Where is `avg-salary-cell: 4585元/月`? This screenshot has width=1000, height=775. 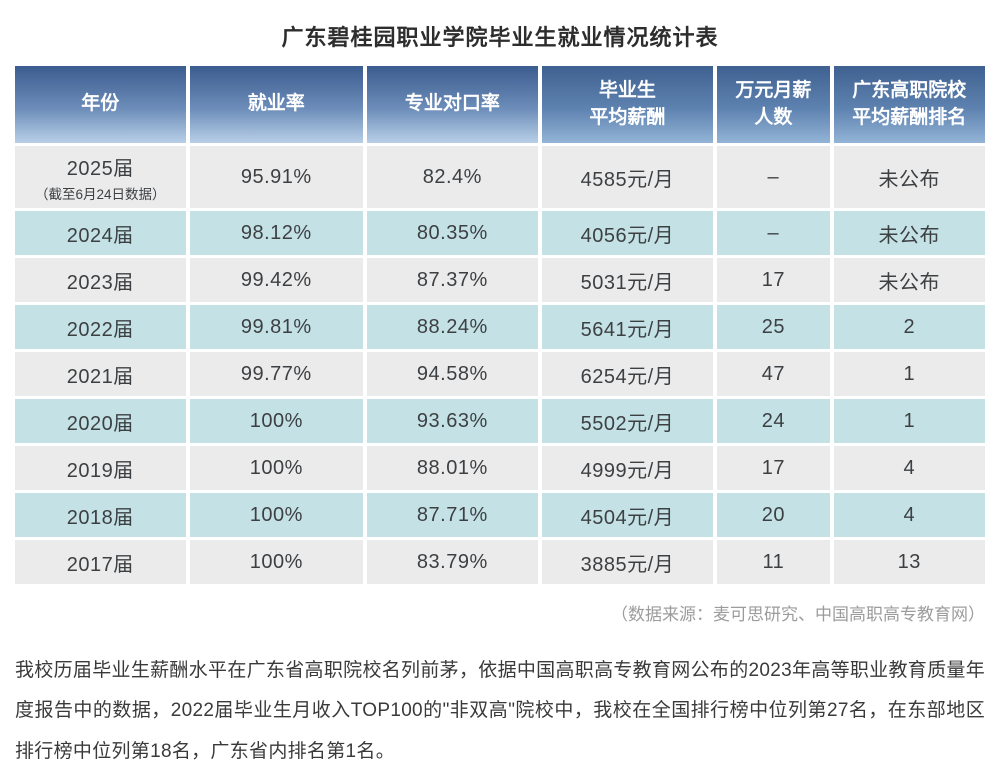 avg-salary-cell: 4585元/月 is located at coordinates (627, 177).